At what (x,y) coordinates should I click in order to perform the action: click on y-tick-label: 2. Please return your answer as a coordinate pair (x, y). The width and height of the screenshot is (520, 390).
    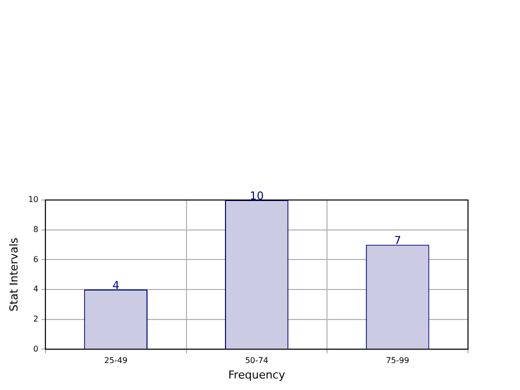
    Looking at the image, I should click on (35, 319).